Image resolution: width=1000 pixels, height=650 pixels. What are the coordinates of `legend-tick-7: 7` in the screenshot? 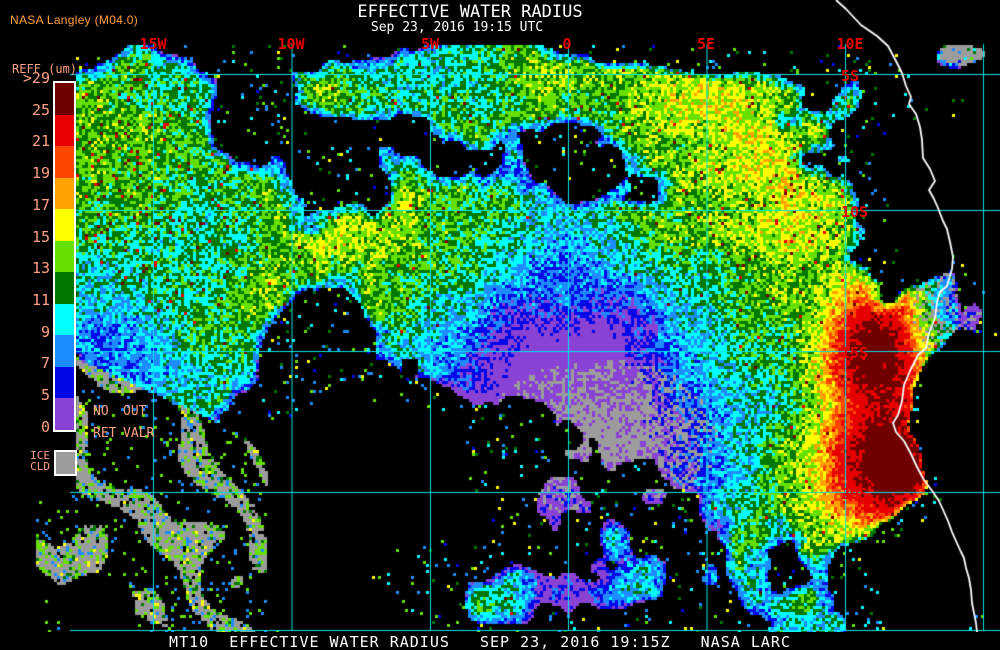 It's located at (45, 363).